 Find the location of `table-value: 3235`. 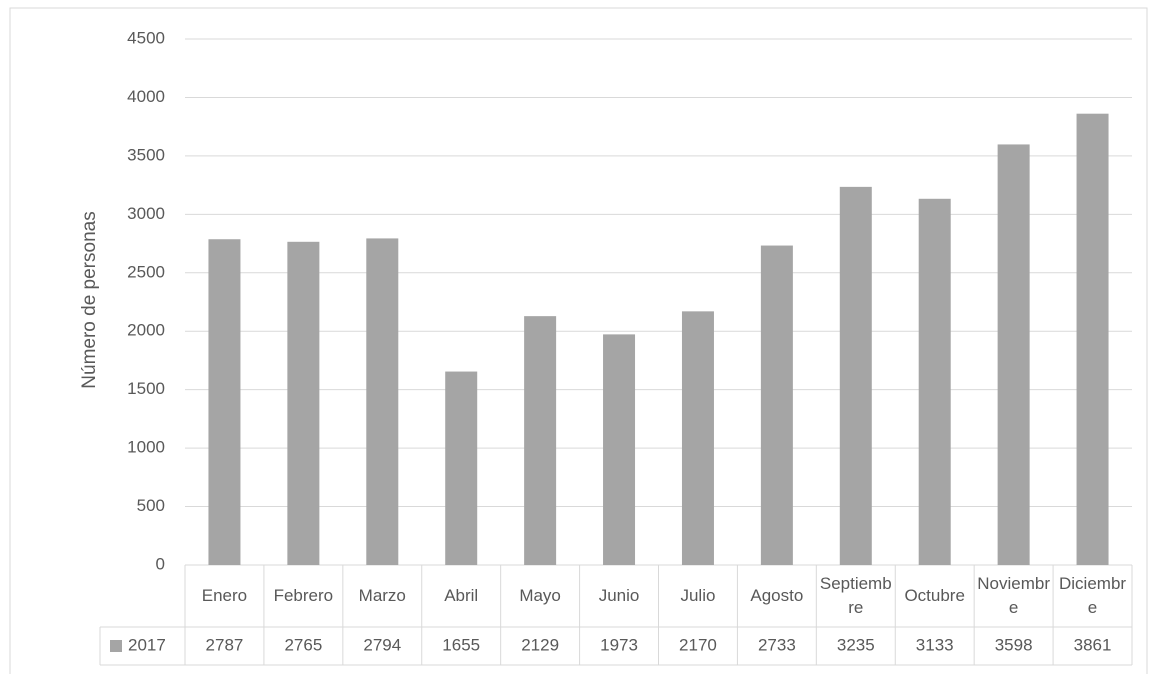

table-value: 3235 is located at coordinates (856, 644).